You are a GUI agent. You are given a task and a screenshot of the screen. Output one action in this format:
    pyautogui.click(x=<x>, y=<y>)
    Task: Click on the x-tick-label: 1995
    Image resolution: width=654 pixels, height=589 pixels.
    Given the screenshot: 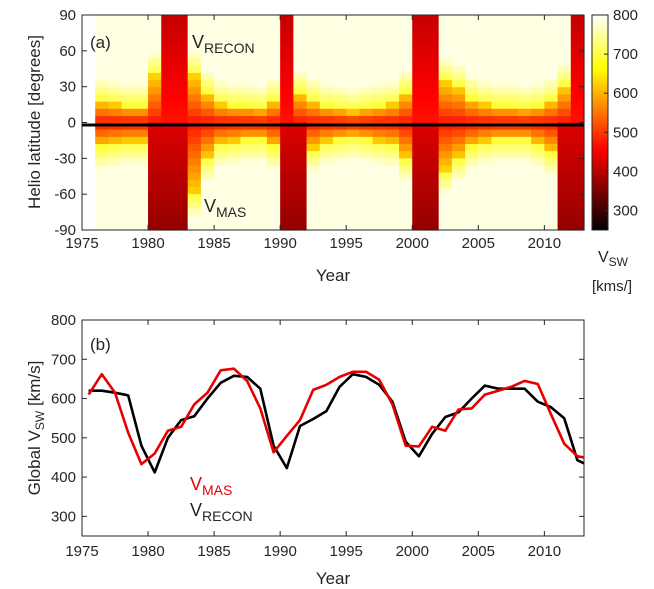 What is the action you would take?
    pyautogui.click(x=346, y=551)
    